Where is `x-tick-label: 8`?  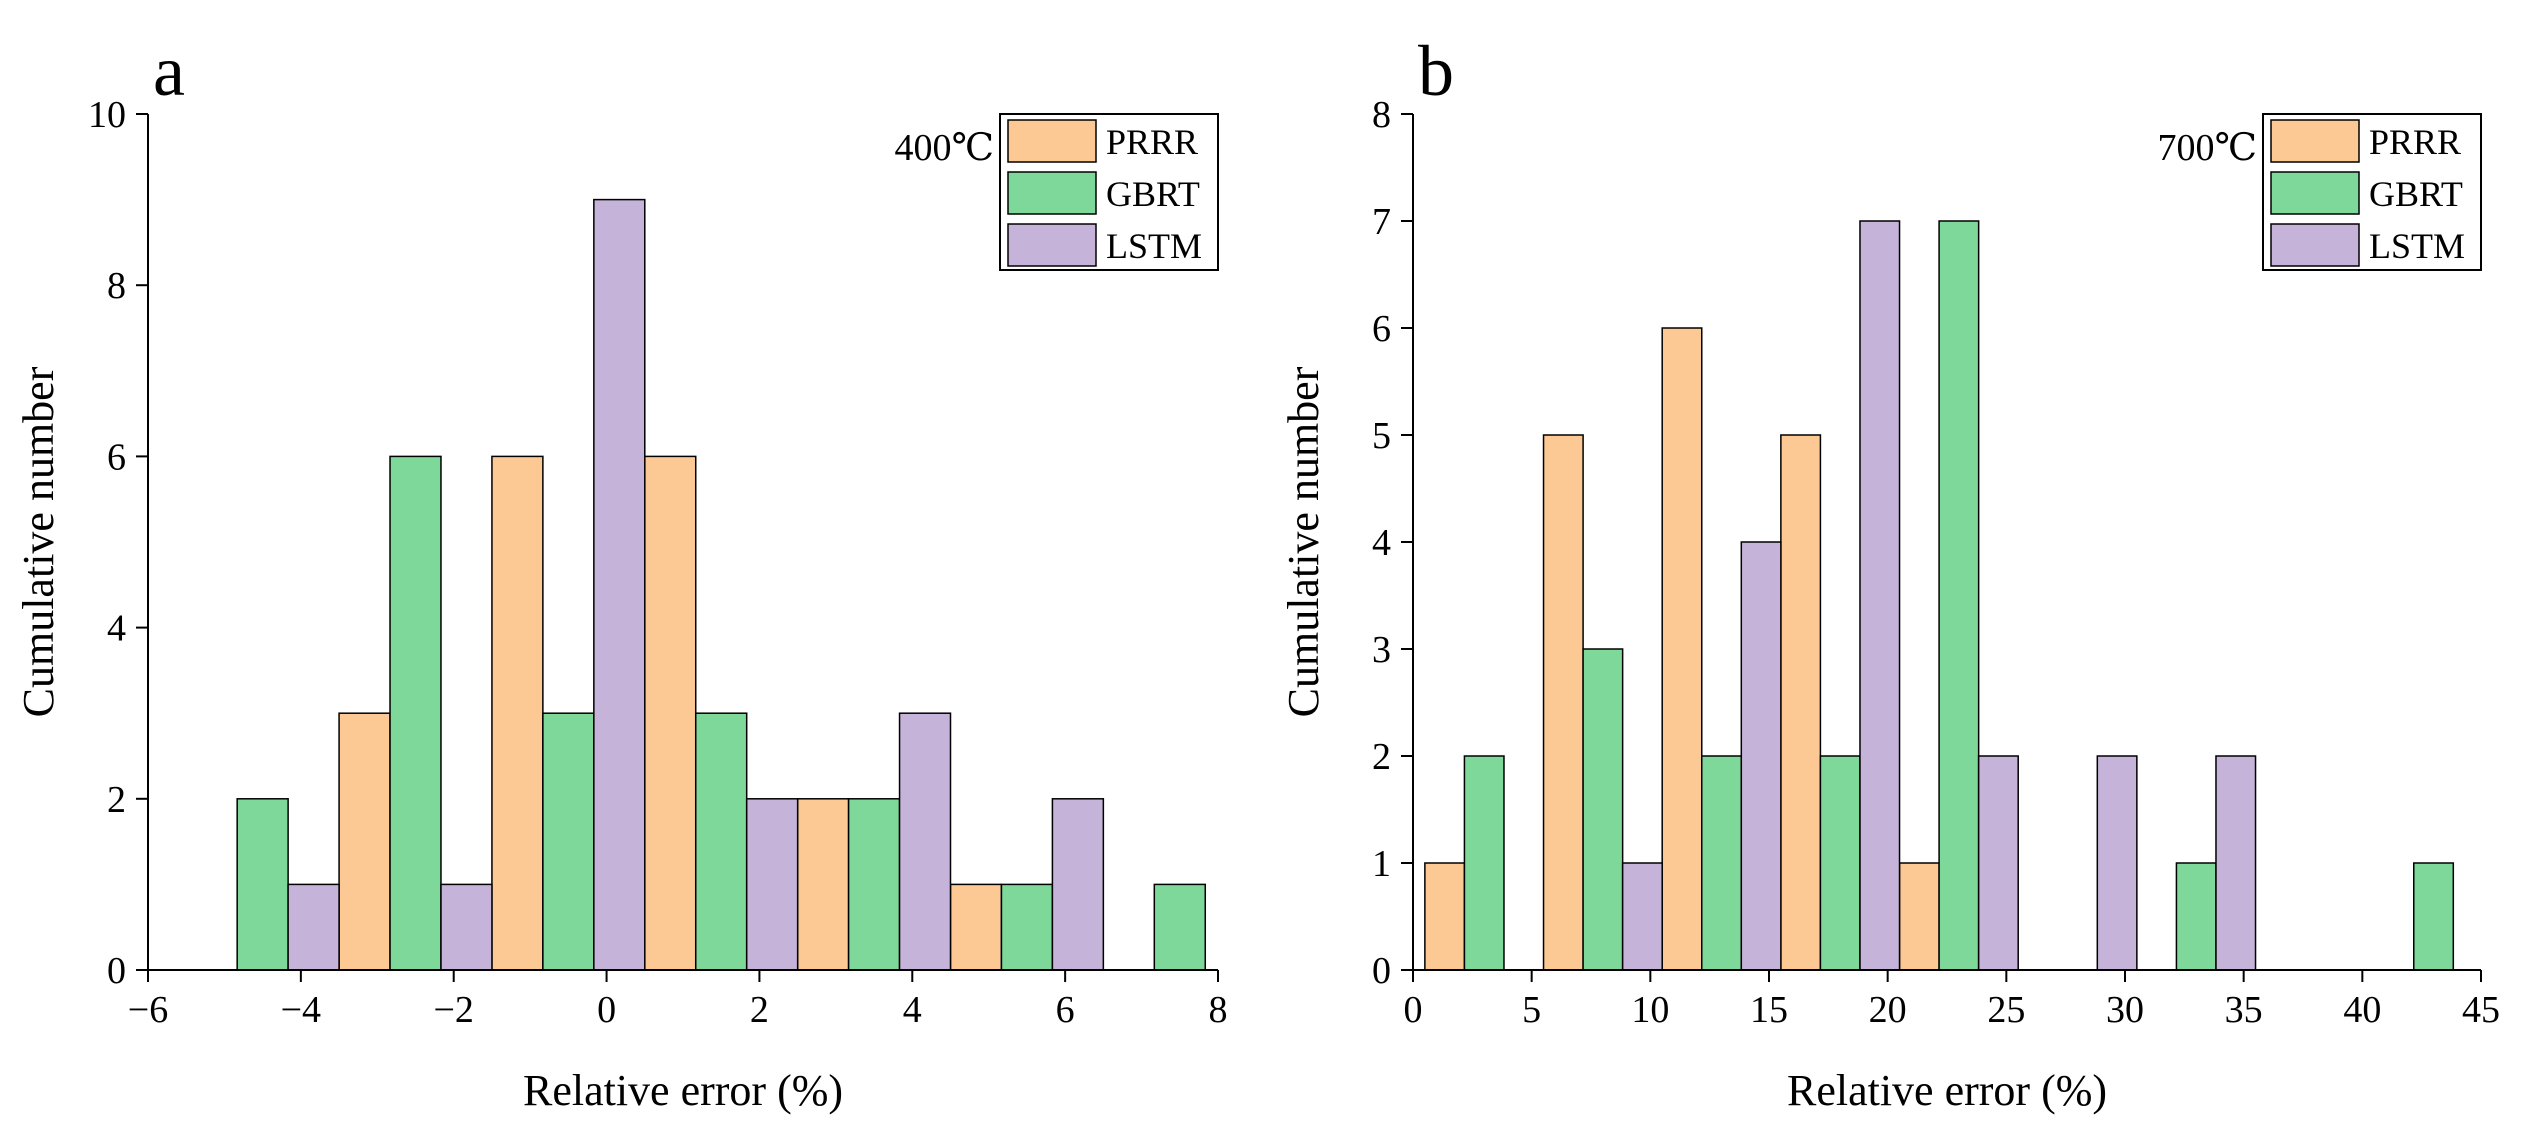 x-tick-label: 8 is located at coordinates (1218, 1010).